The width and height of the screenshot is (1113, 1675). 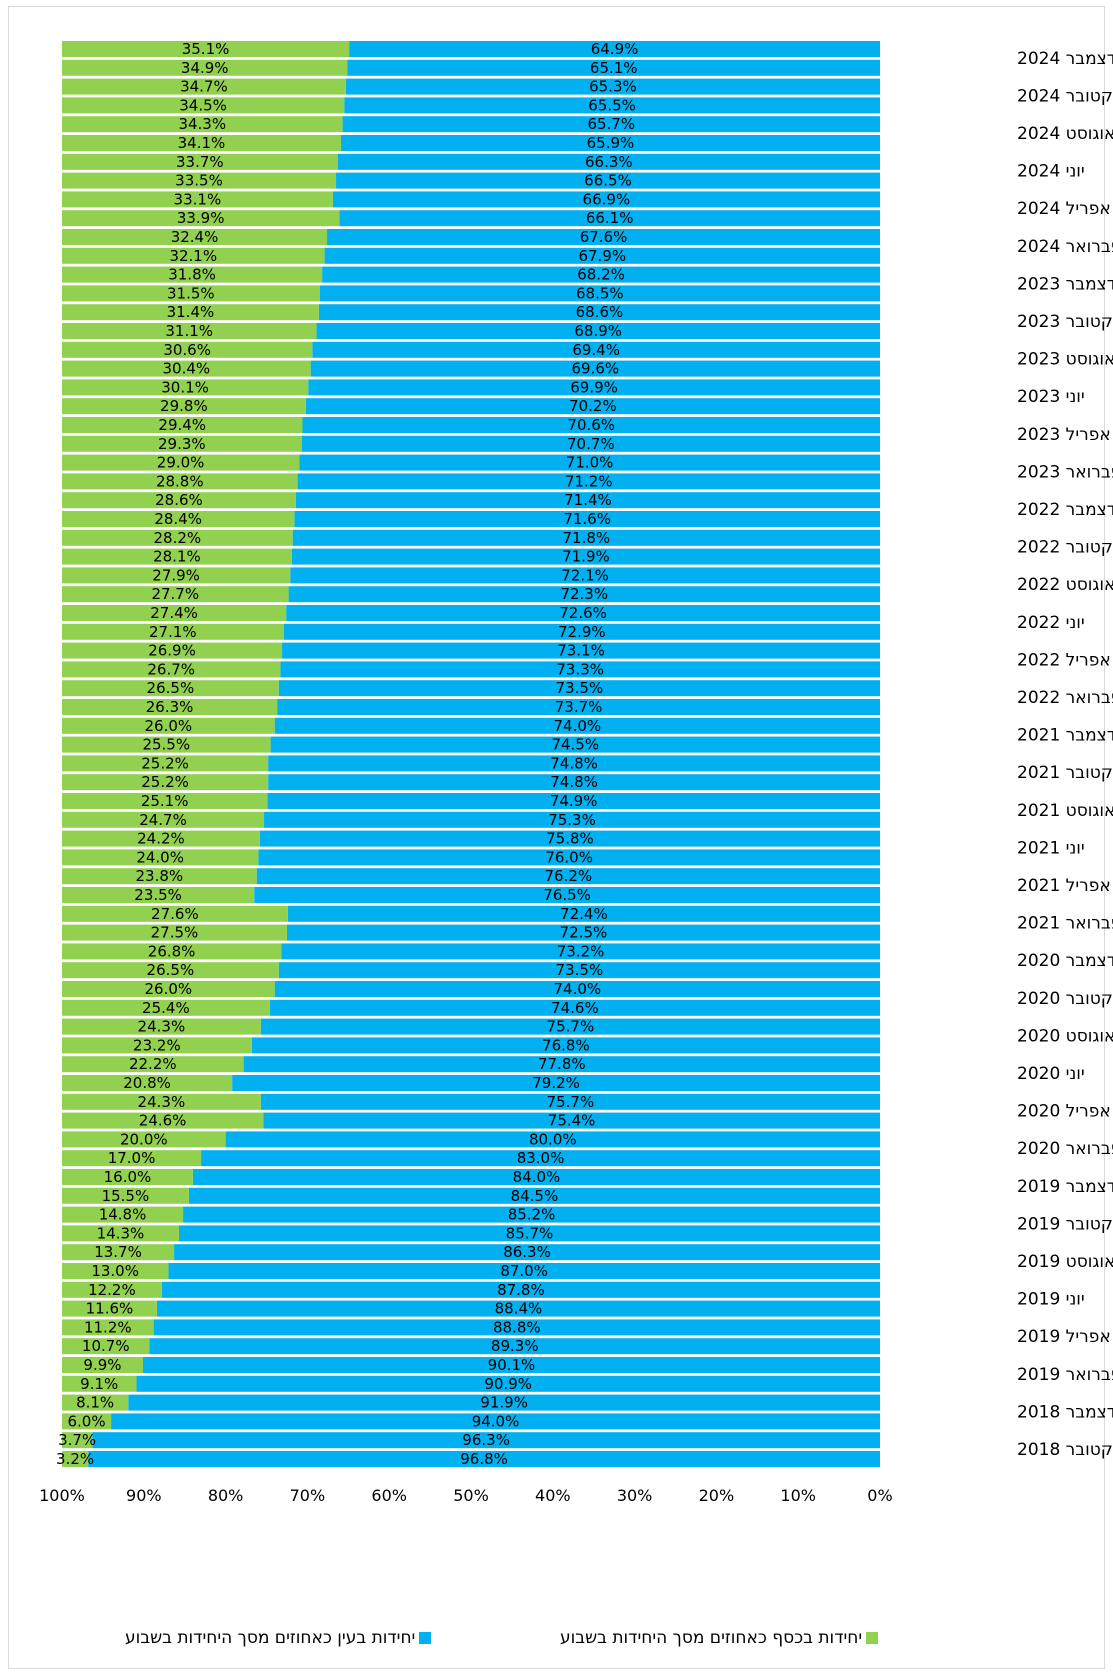 What do you see at coordinates (1065, 773) in the screenshot?
I see `category-label-19: אוקטובר 2021` at bounding box center [1065, 773].